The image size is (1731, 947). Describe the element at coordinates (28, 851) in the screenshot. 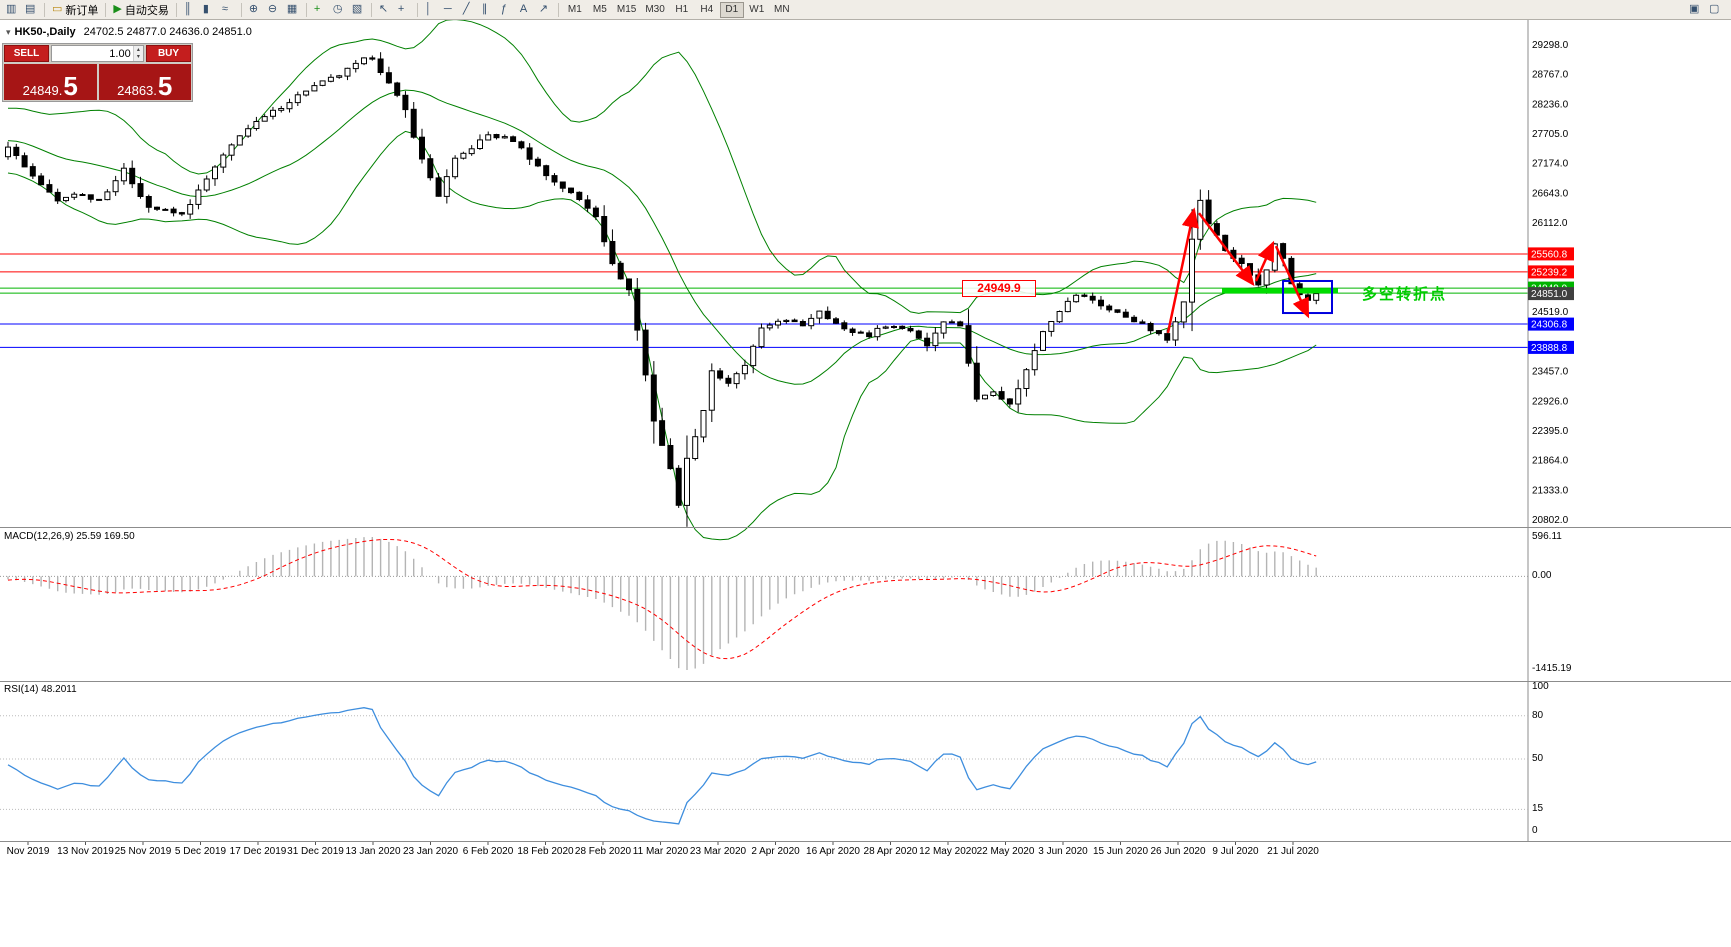

I see `svg-text: Nov 2019` at that location.